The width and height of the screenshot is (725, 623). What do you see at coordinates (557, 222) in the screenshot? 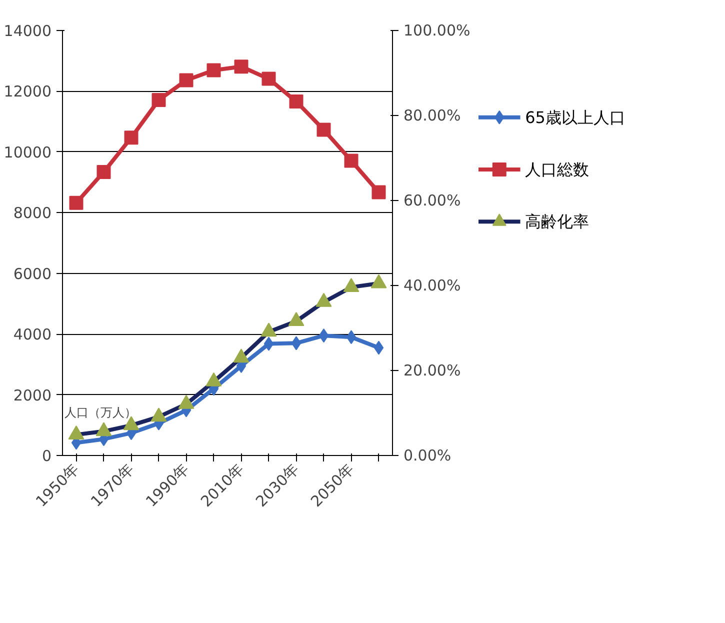
I see `legend-label: 高齢化率` at bounding box center [557, 222].